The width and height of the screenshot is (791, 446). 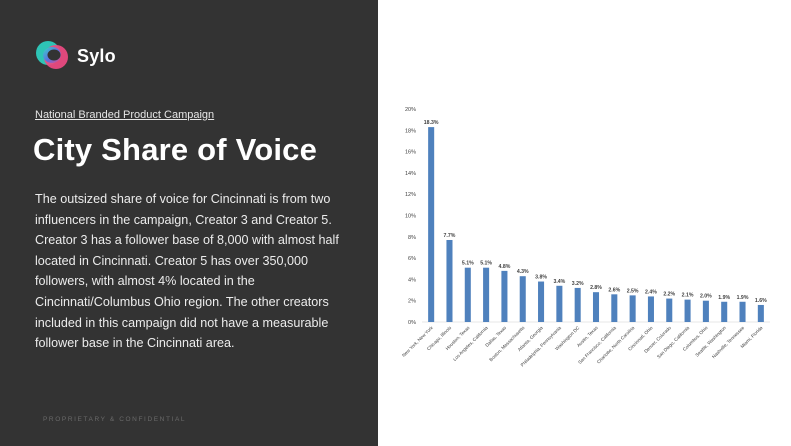 I want to click on x-tick-label: San Diego, California, so click(x=673, y=342).